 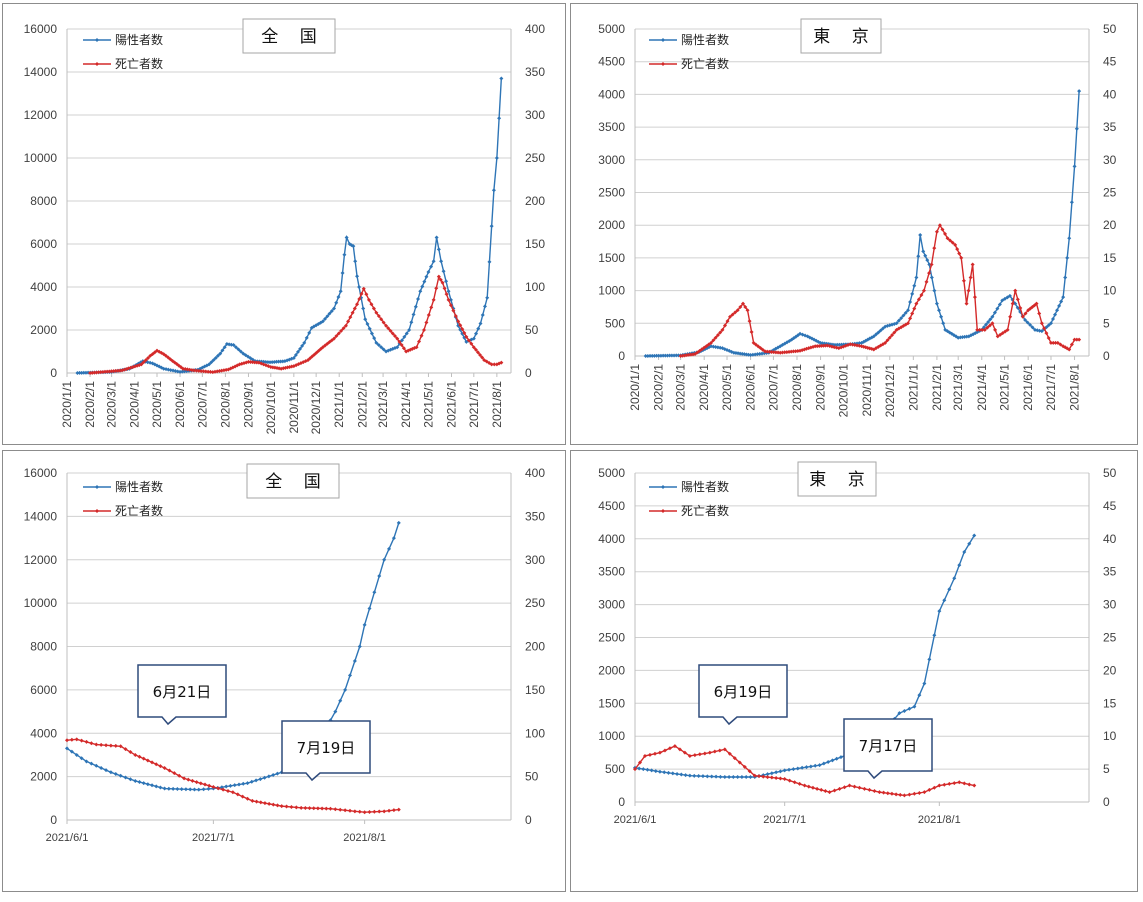 I want to click on y-right-tick-label: 25, so click(x=1110, y=193).